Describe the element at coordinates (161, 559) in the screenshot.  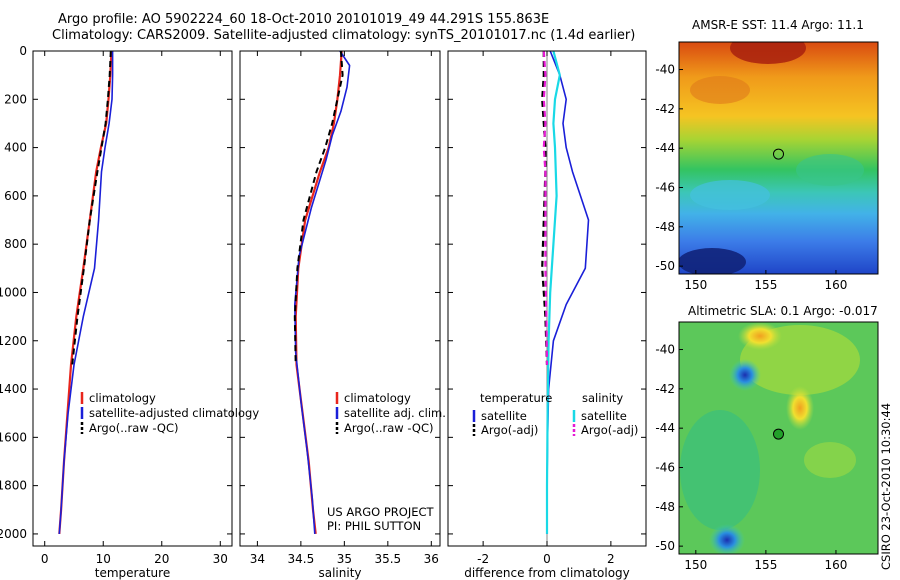
I see `x-tick-label: 20` at that location.